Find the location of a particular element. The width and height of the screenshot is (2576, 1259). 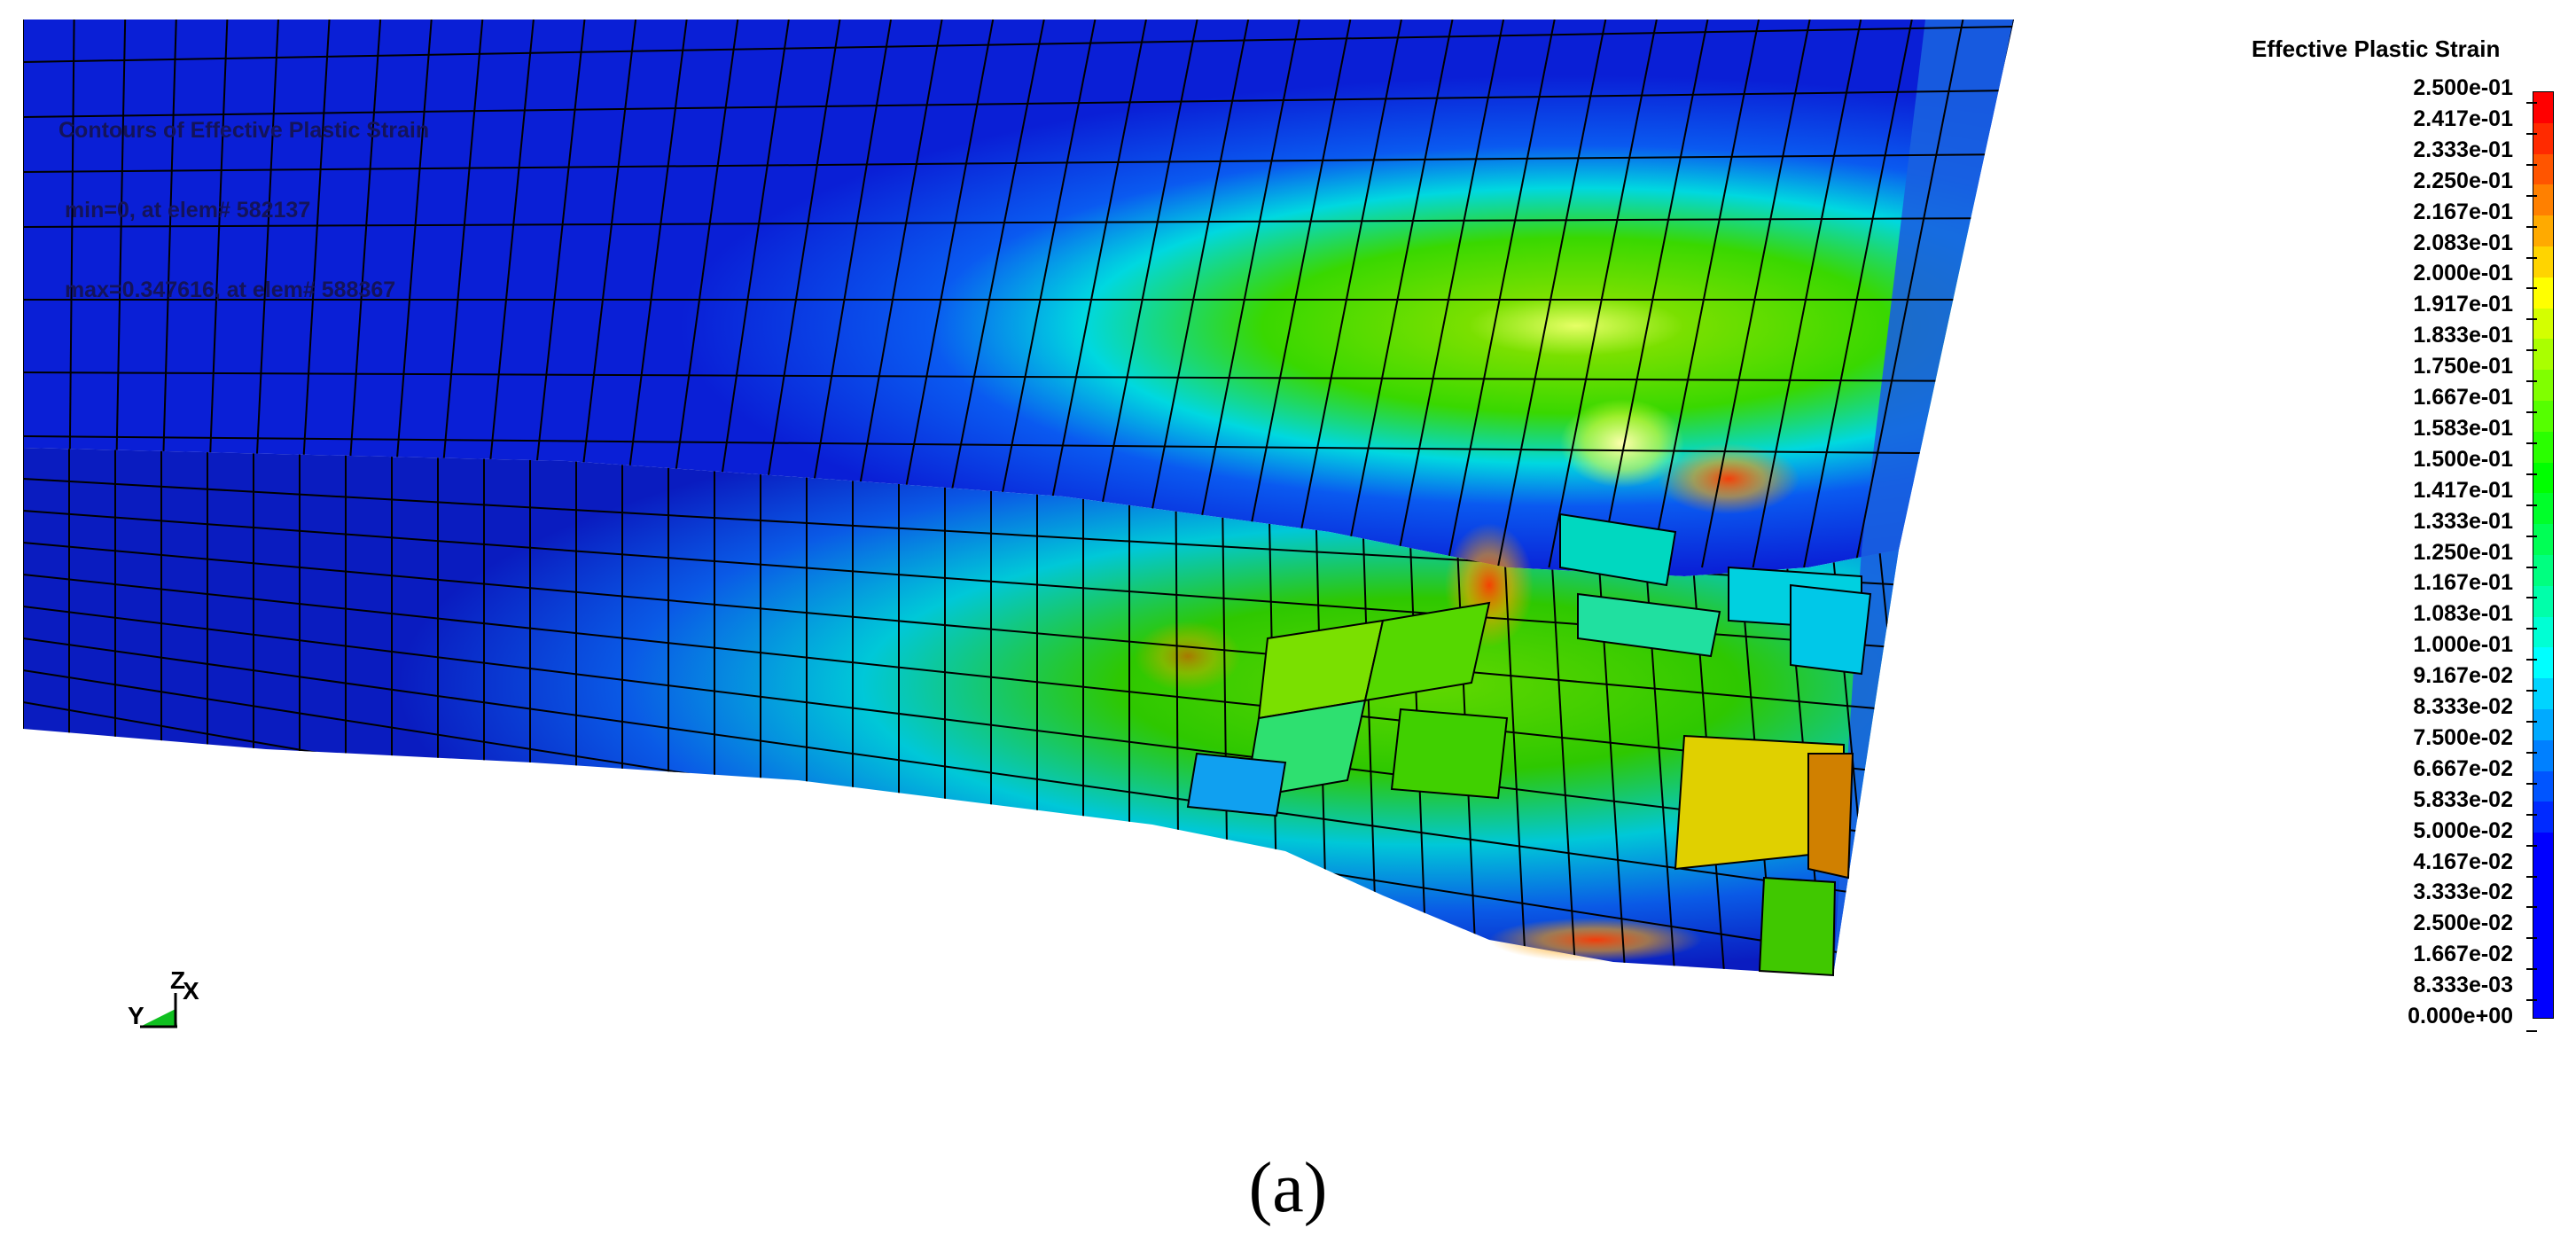

legend-label: 6.667e-02 is located at coordinates (2463, 768).